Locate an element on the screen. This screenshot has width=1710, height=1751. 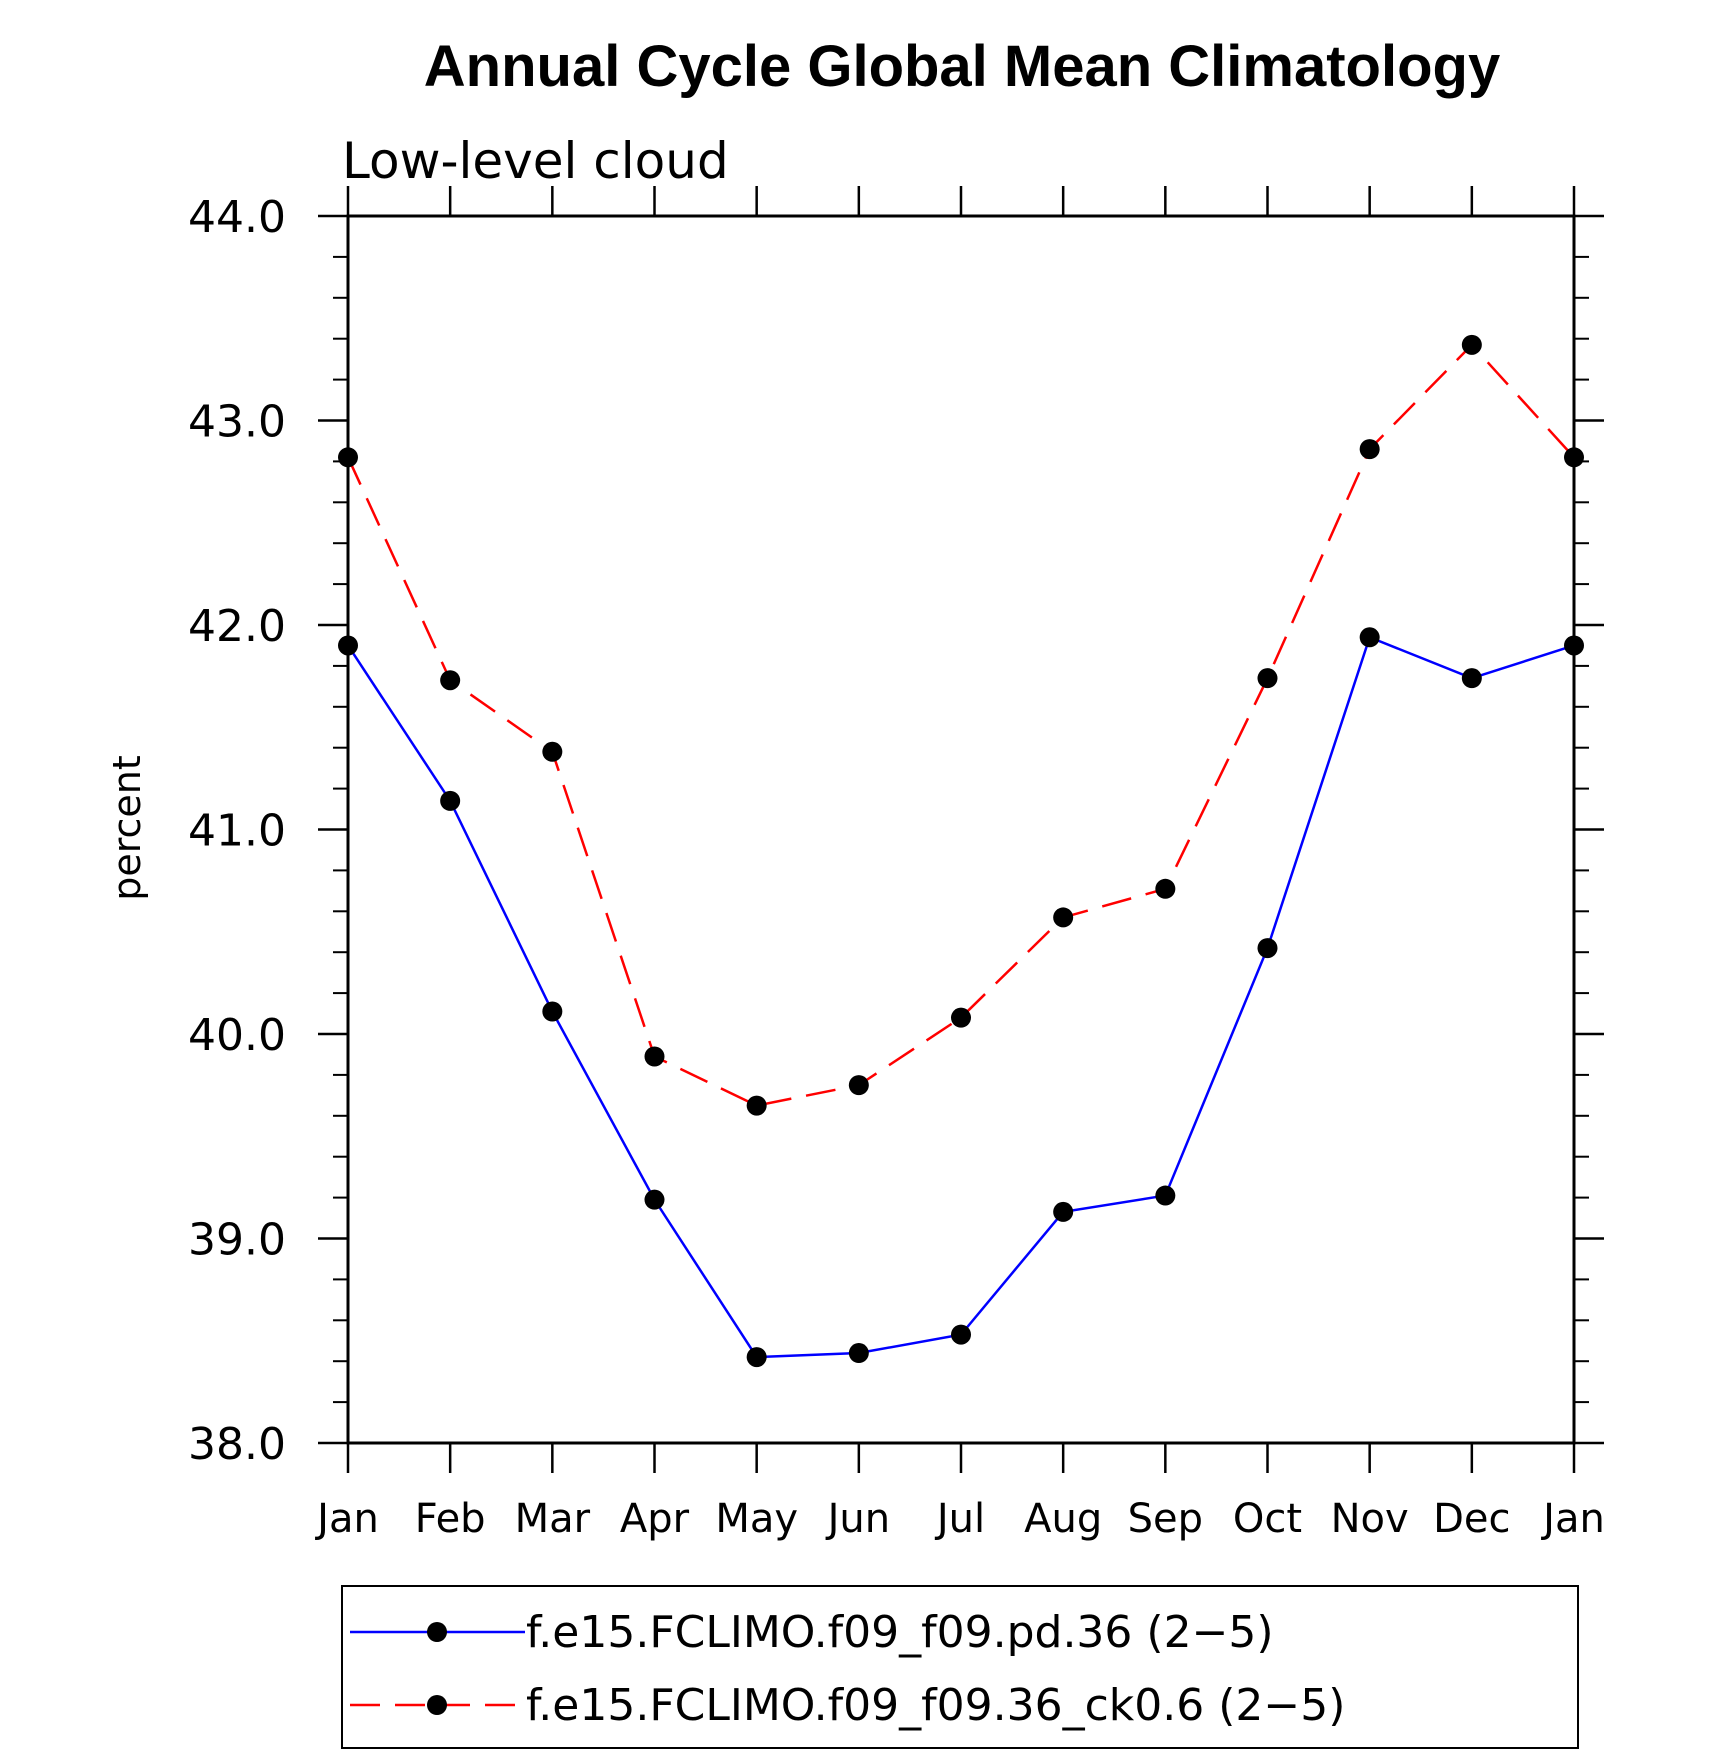
x-tick-label: Jul is located at coordinates (959, 1519).